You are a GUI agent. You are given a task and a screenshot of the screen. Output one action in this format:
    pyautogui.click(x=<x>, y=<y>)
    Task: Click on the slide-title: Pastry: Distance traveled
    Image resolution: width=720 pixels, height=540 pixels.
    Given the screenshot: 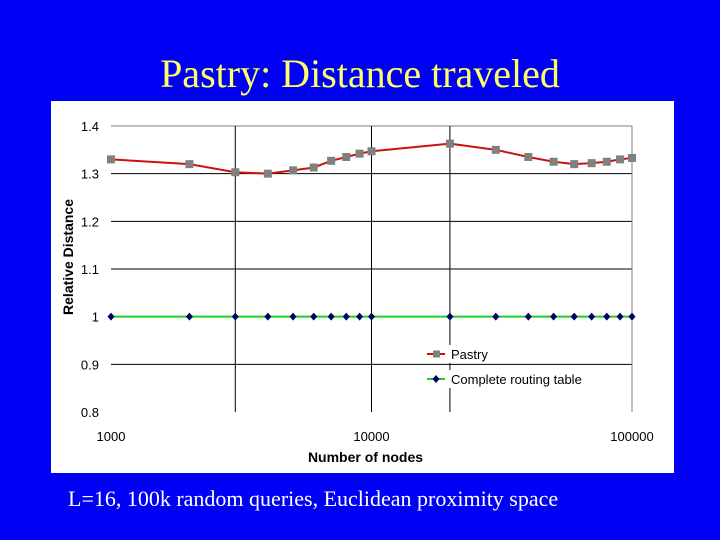 What is the action you would take?
    pyautogui.click(x=360, y=73)
    